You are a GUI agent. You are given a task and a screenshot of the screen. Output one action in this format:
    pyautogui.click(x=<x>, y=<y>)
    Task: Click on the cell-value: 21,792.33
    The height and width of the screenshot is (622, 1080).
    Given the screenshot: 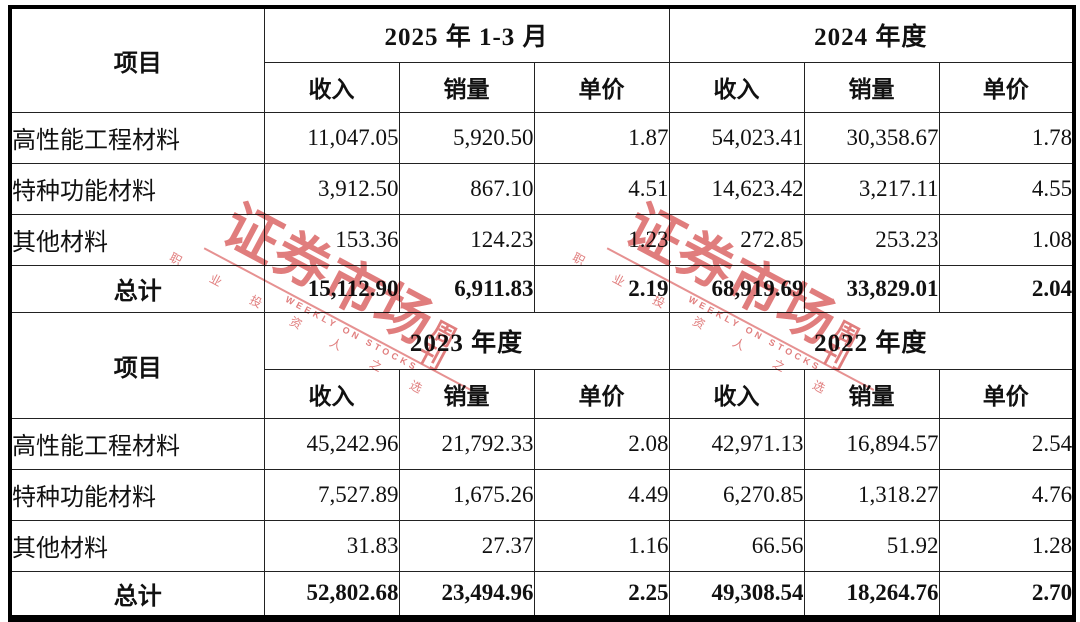 What is the action you would take?
    pyautogui.click(x=466, y=443)
    